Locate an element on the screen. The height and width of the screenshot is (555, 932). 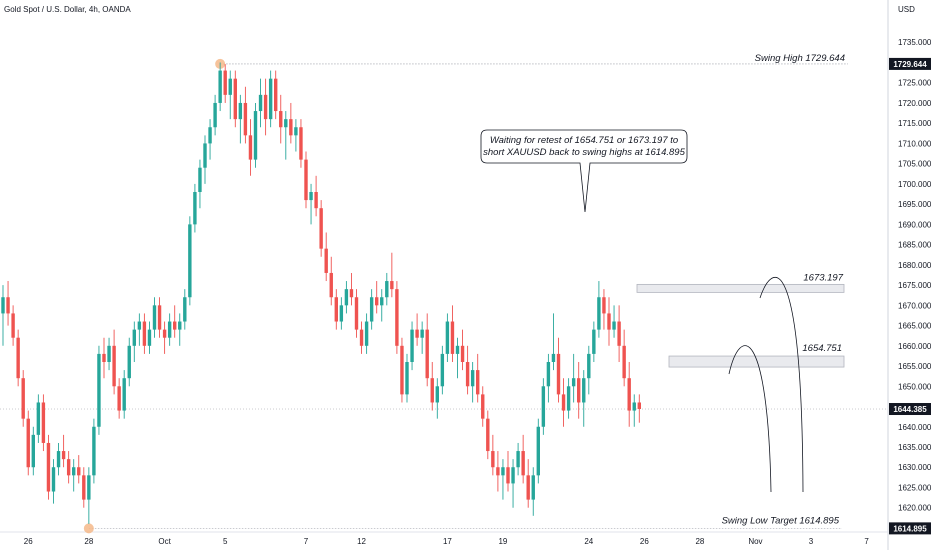
y-tick-label: 1650.000 is located at coordinates (915, 386).